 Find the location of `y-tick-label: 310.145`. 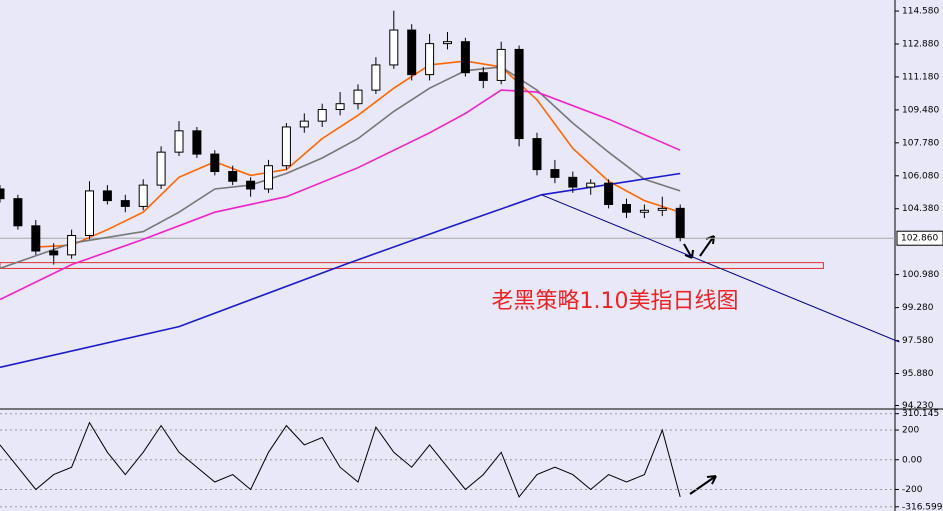

y-tick-label: 310.145 is located at coordinates (920, 414).